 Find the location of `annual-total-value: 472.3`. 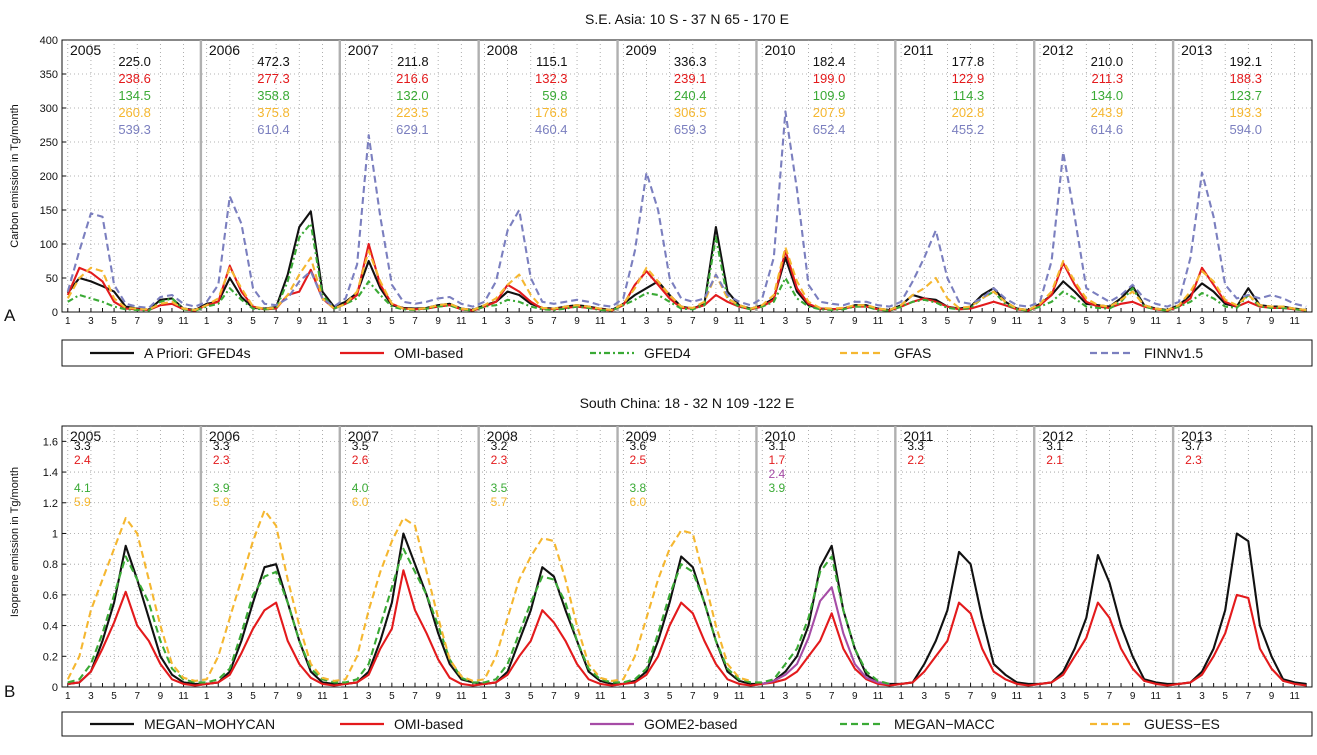

annual-total-value: 472.3 is located at coordinates (273, 61).